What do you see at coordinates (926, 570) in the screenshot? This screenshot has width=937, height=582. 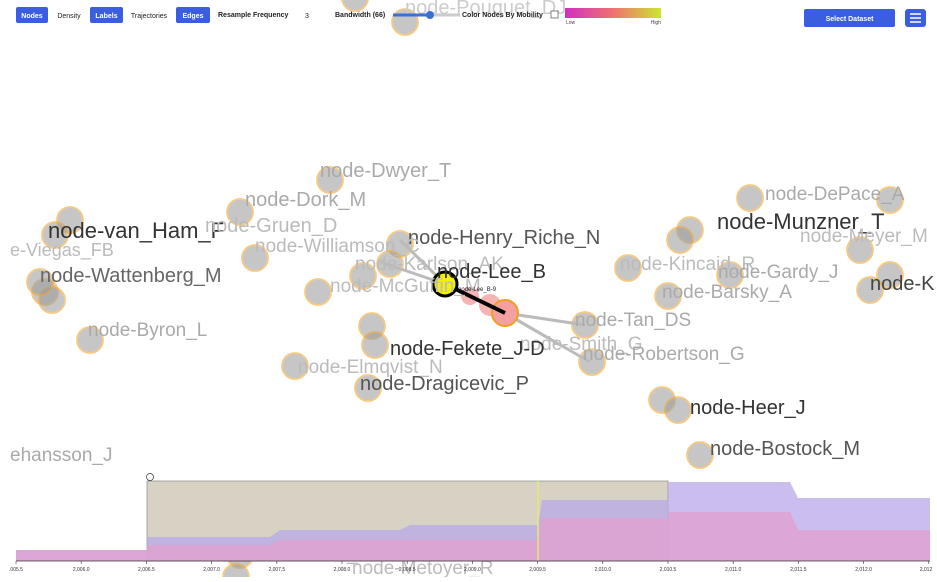 I see `tick-label: 2,012` at bounding box center [926, 570].